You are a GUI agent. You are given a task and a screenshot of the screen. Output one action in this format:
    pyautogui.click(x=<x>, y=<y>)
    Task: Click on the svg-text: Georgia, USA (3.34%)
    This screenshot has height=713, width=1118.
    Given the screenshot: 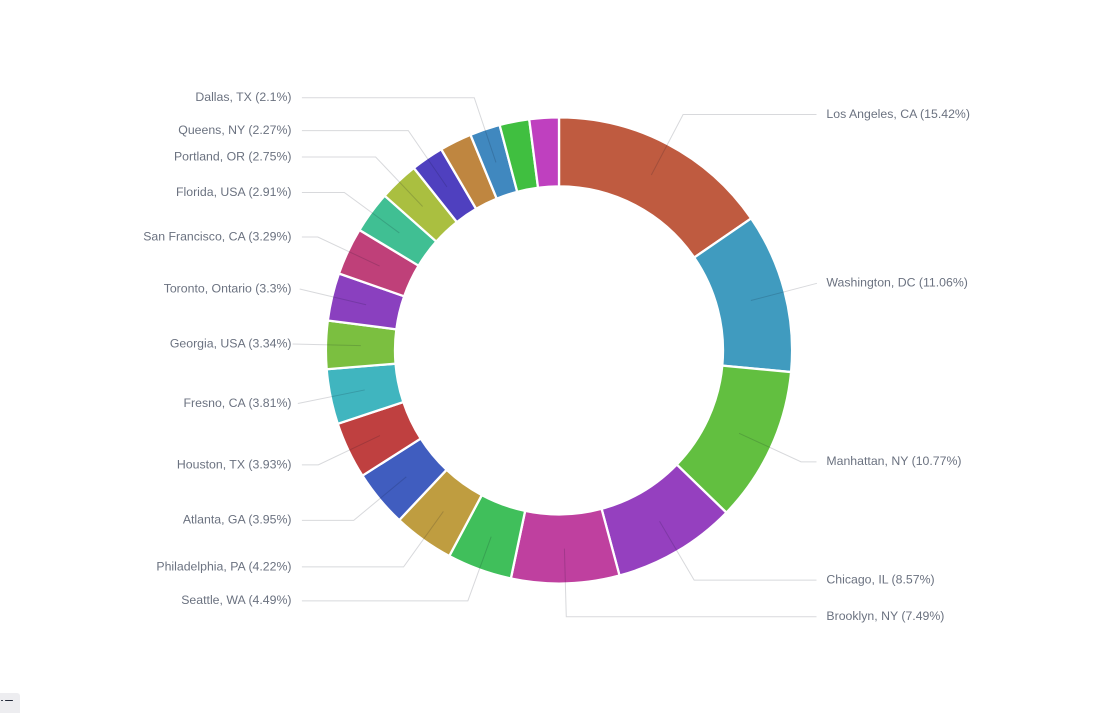 What is the action you would take?
    pyautogui.click(x=231, y=343)
    